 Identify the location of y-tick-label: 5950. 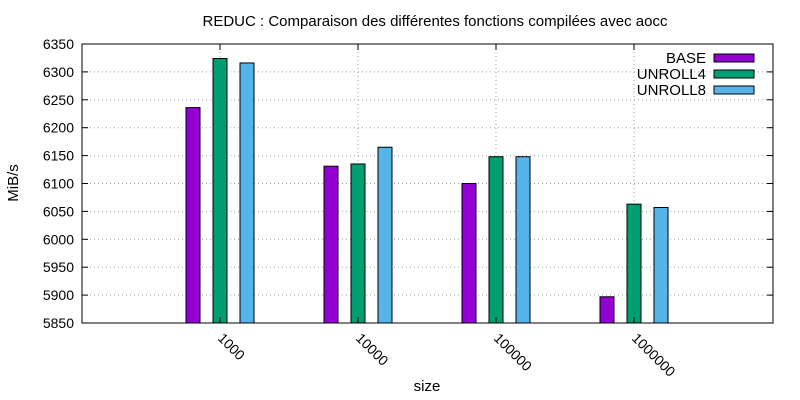
(58, 267).